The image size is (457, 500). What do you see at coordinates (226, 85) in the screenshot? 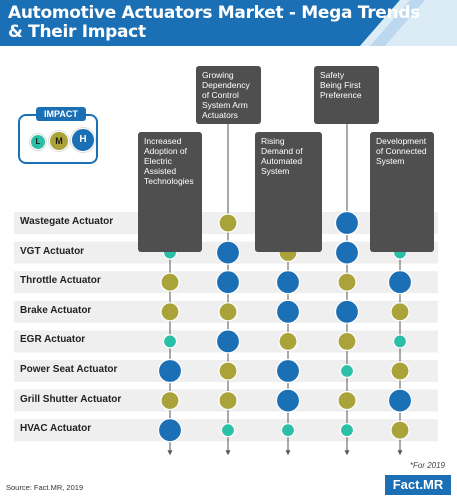
I see `trend-text: Dependency` at bounding box center [226, 85].